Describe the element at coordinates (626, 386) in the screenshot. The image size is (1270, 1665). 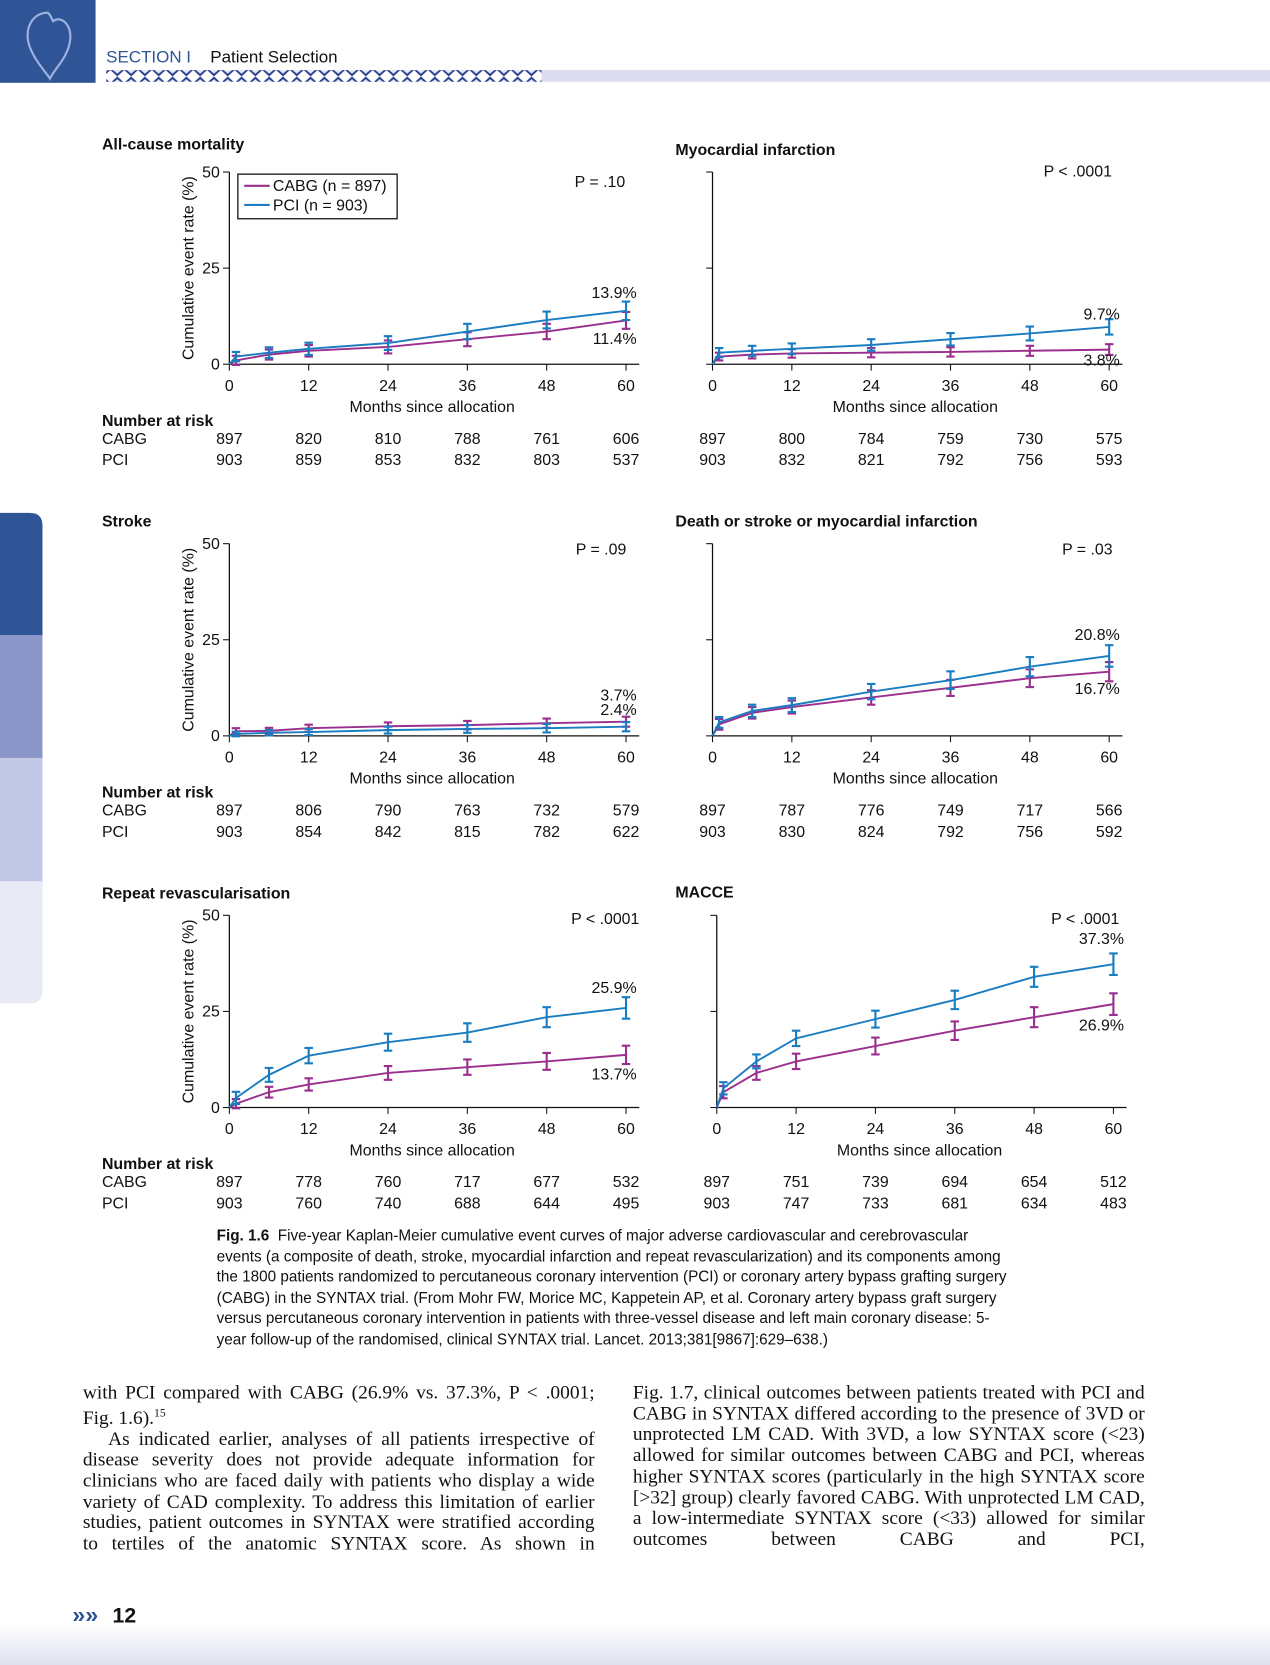
I see `x-tick-label: 60` at that location.